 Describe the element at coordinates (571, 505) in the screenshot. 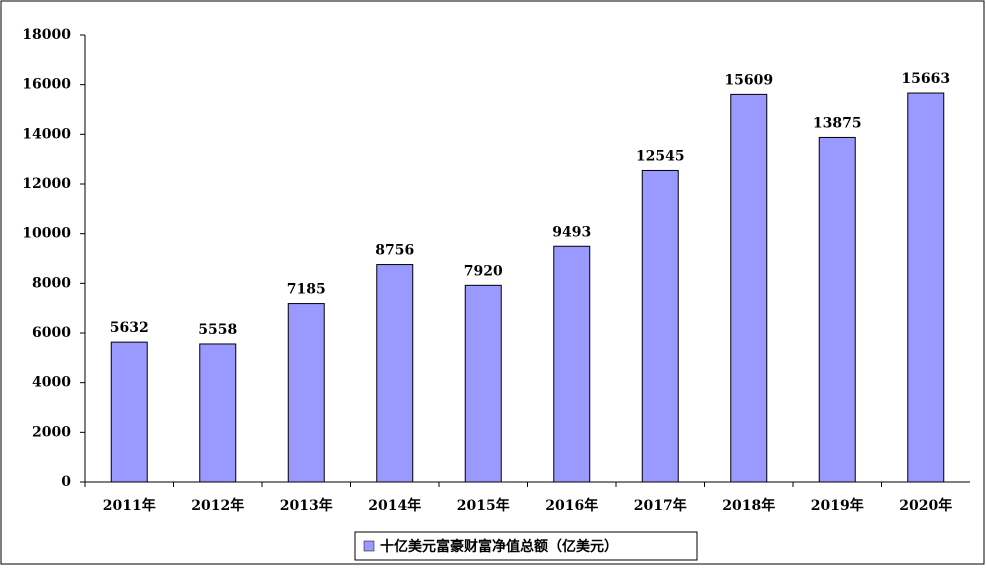

I see `x-tick-label: 2016年` at that location.